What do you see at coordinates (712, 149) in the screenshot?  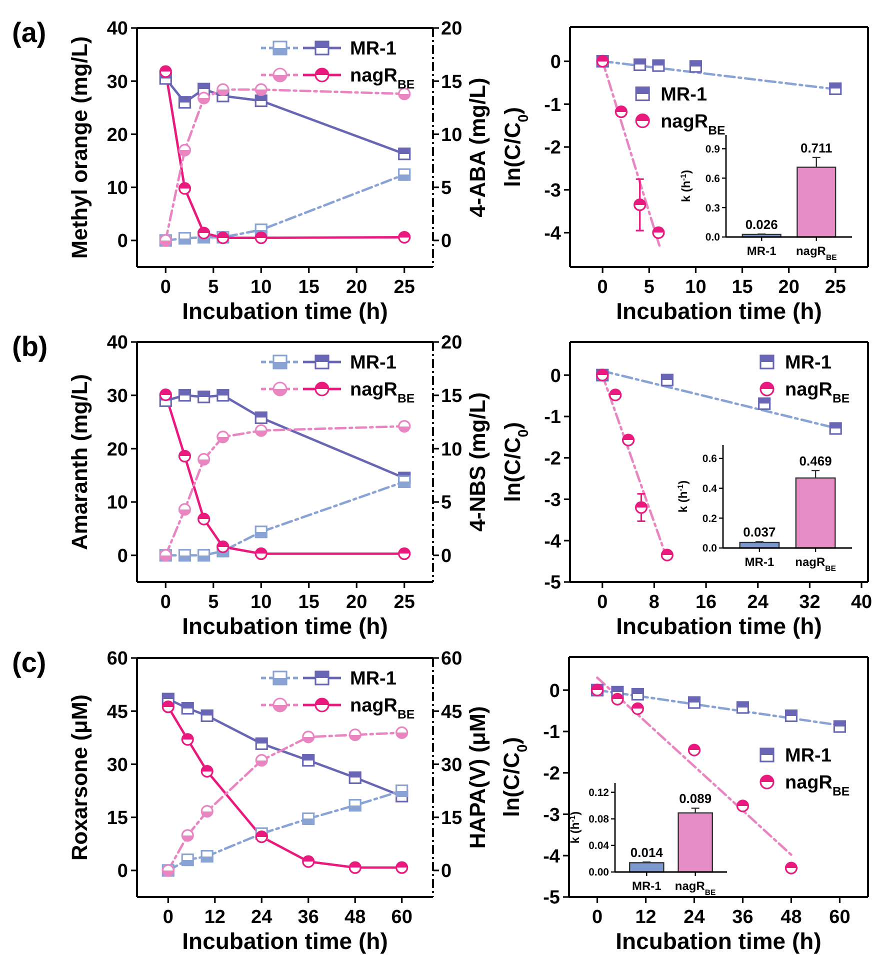 I see `y-tick-label: 0.9` at bounding box center [712, 149].